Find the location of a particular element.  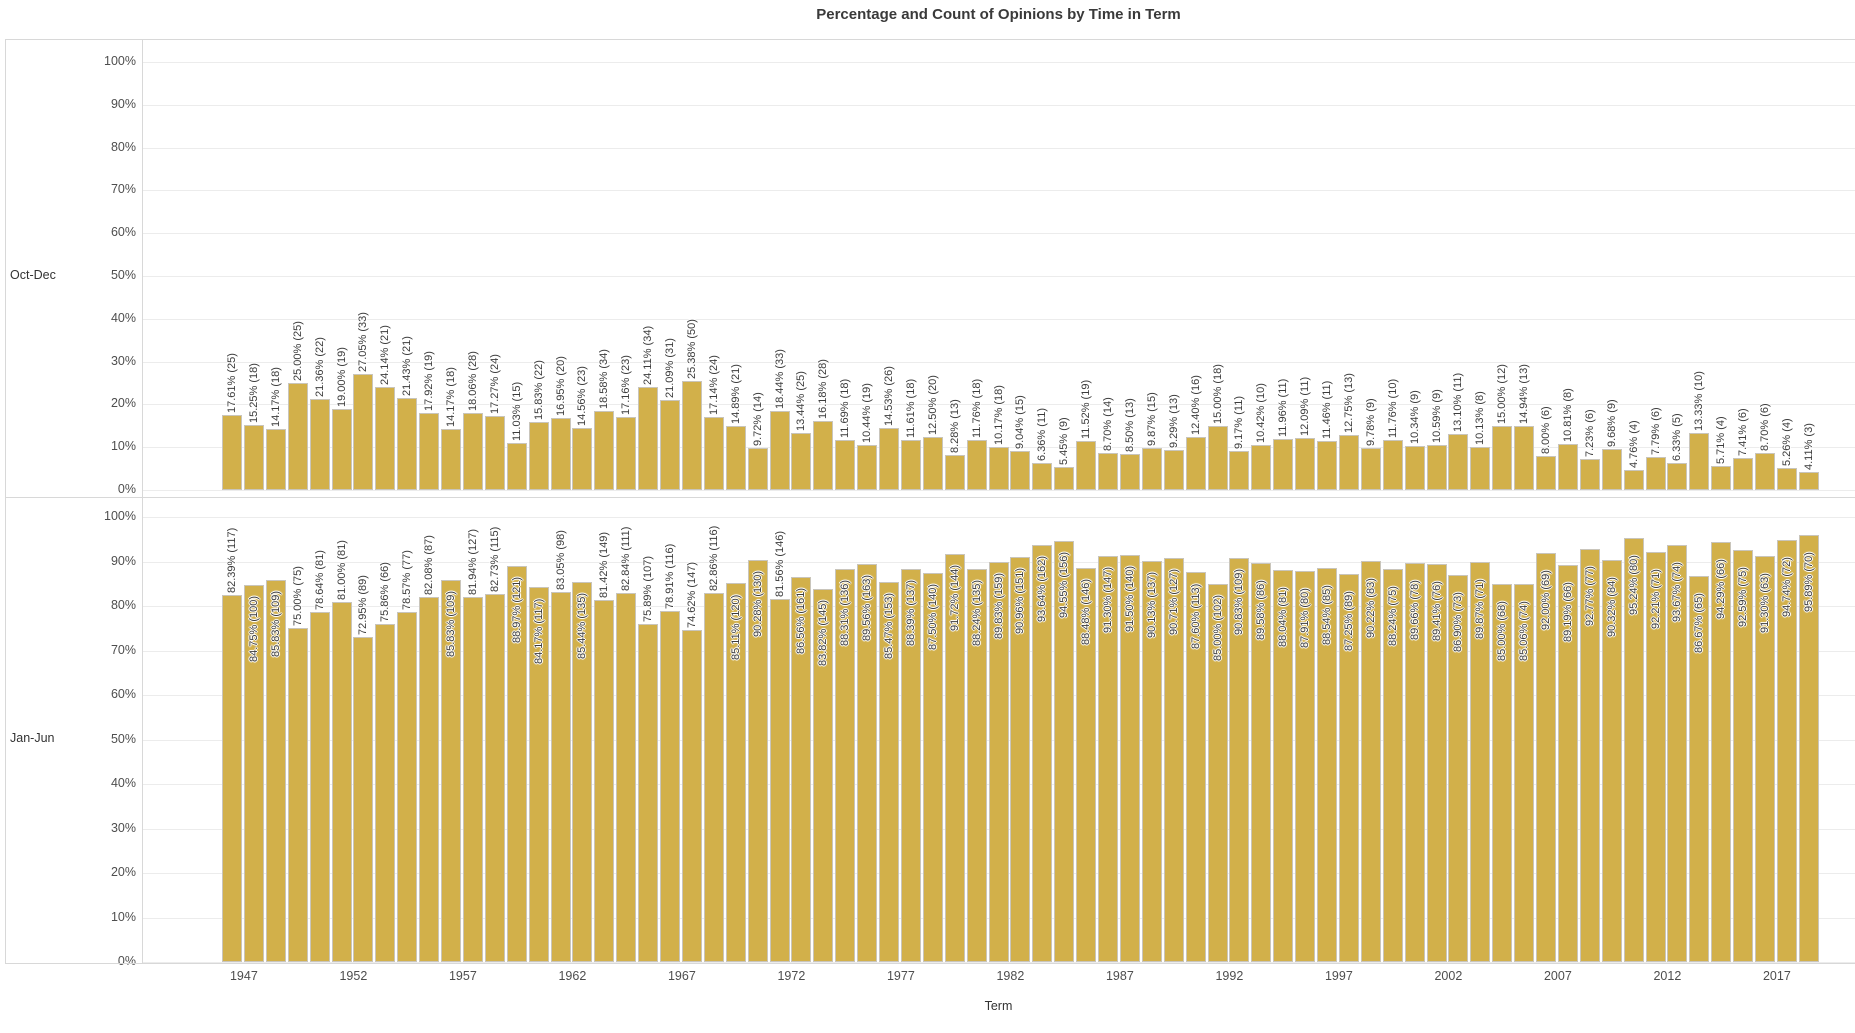

bar-oct-dec-2011 is located at coordinates (1655, 473).